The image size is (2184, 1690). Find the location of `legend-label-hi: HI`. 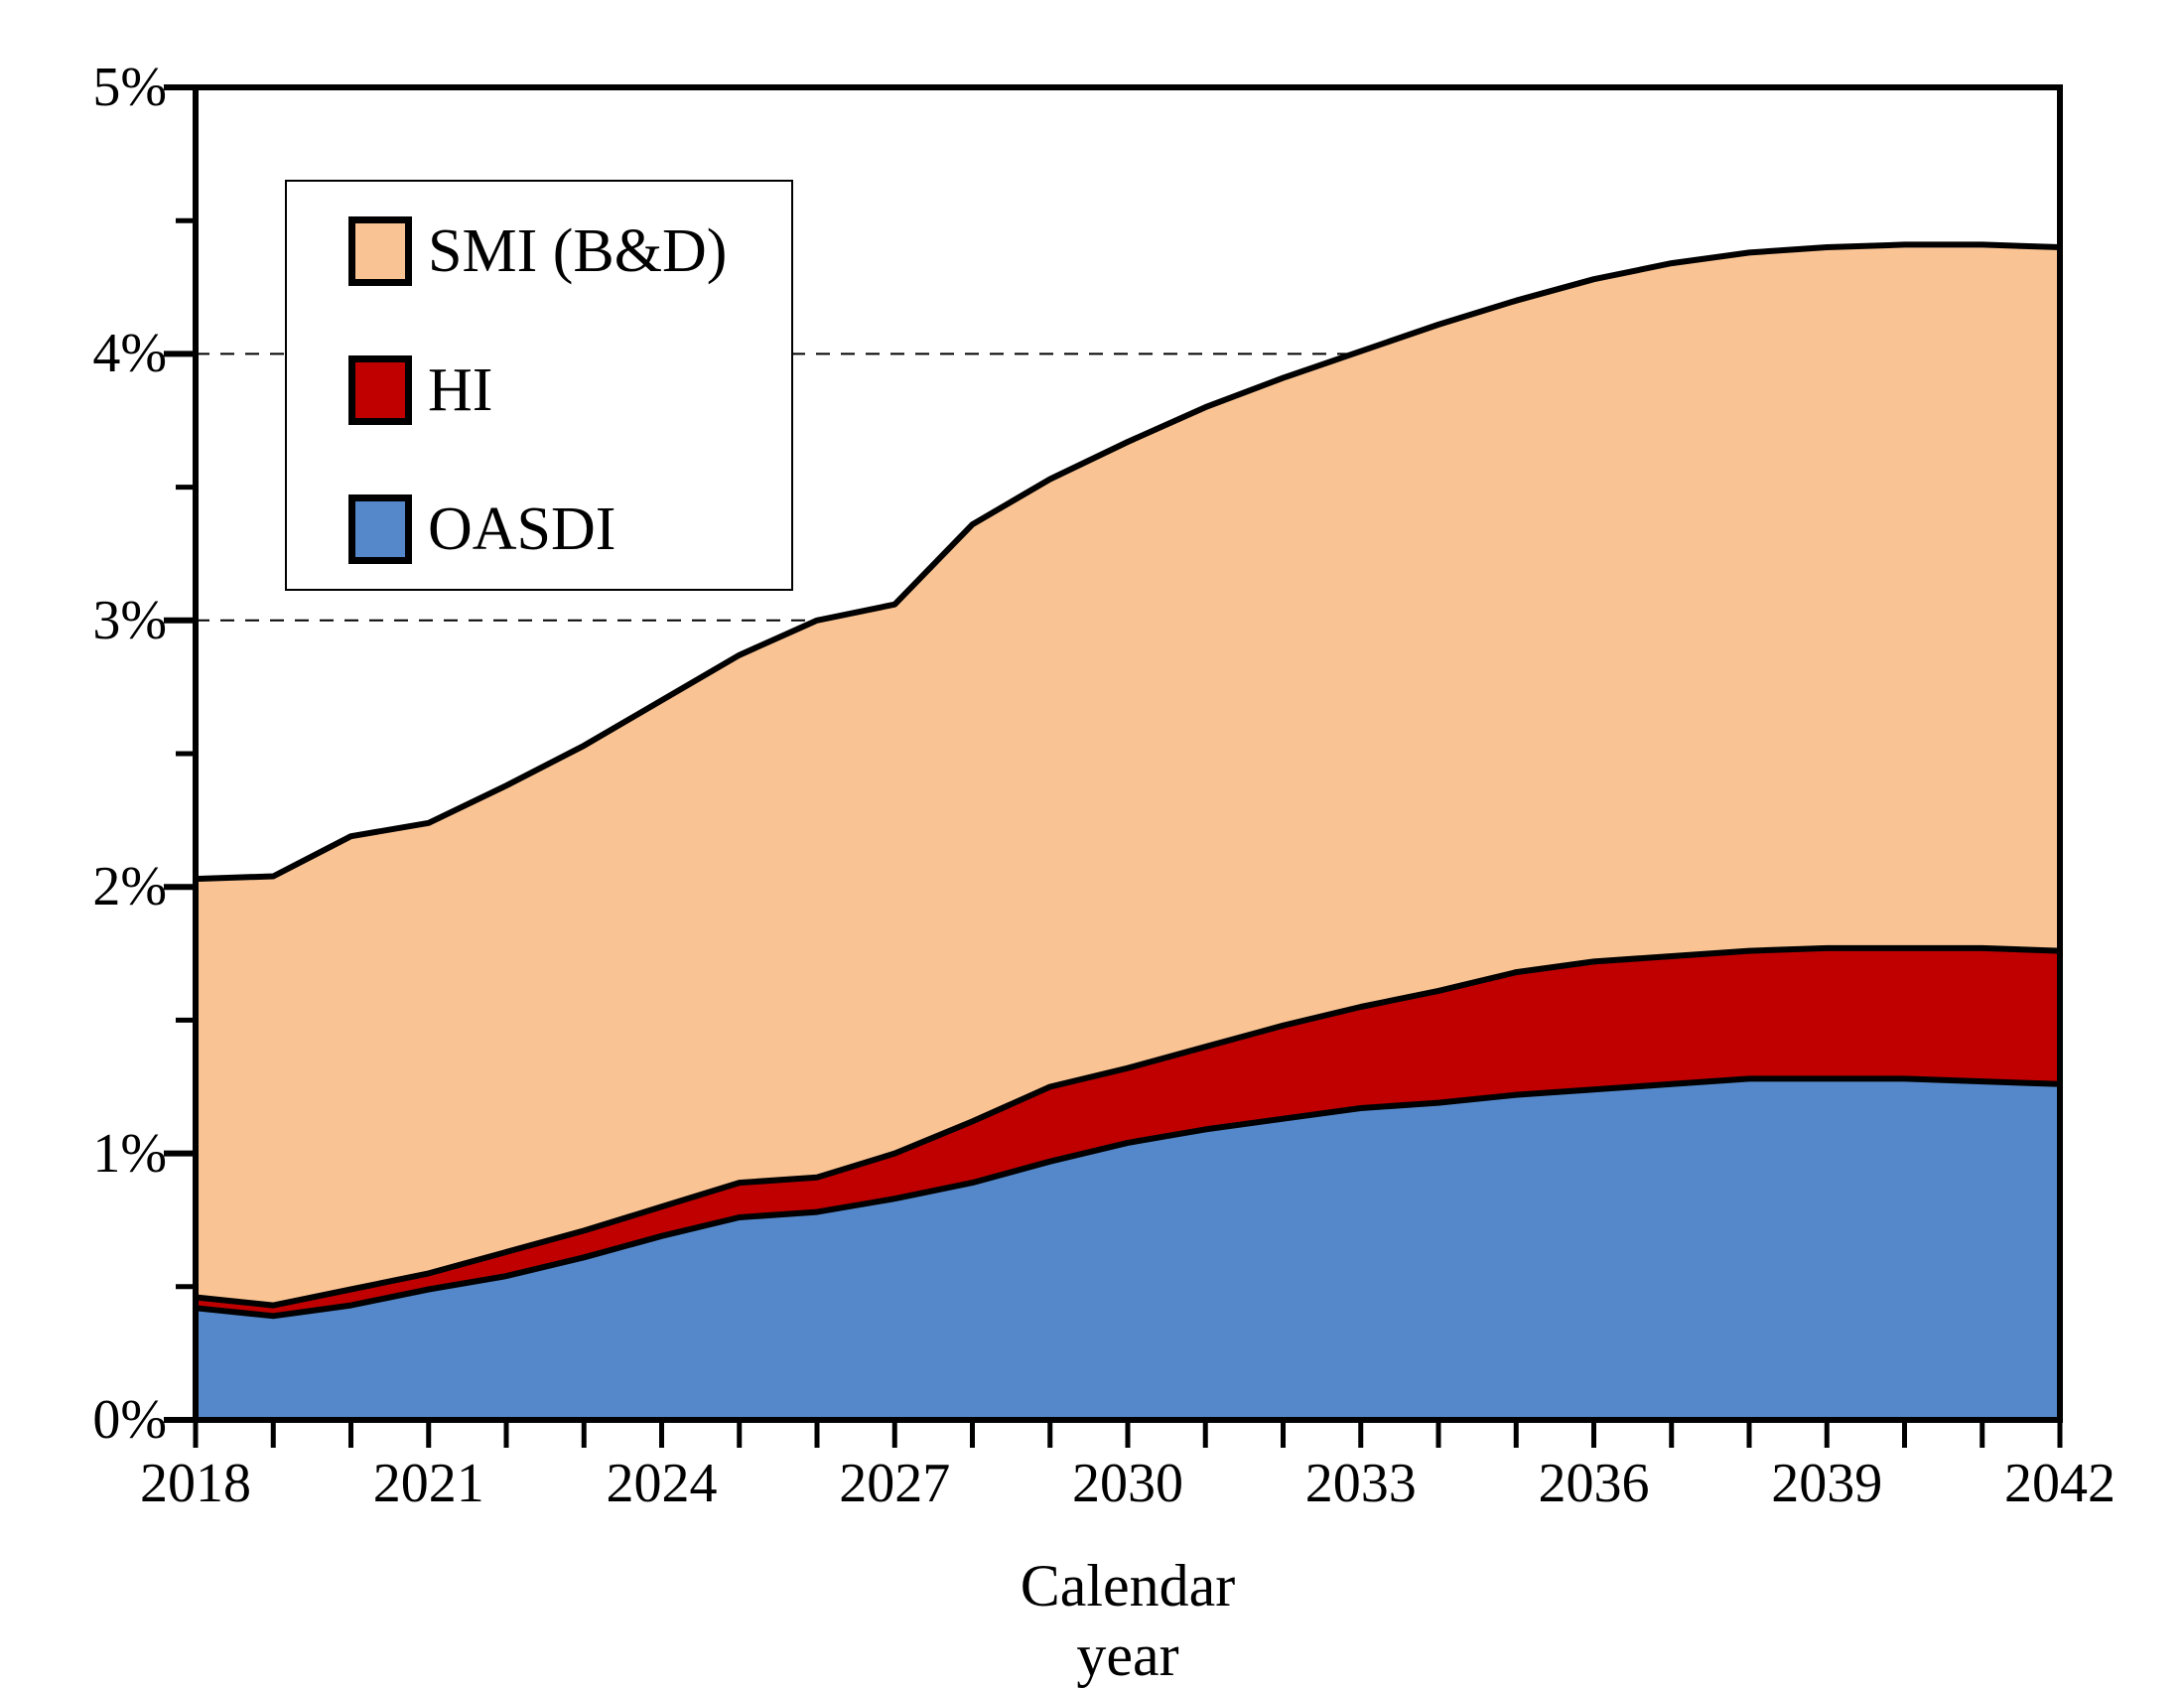

legend-label-hi: HI is located at coordinates (460, 390).